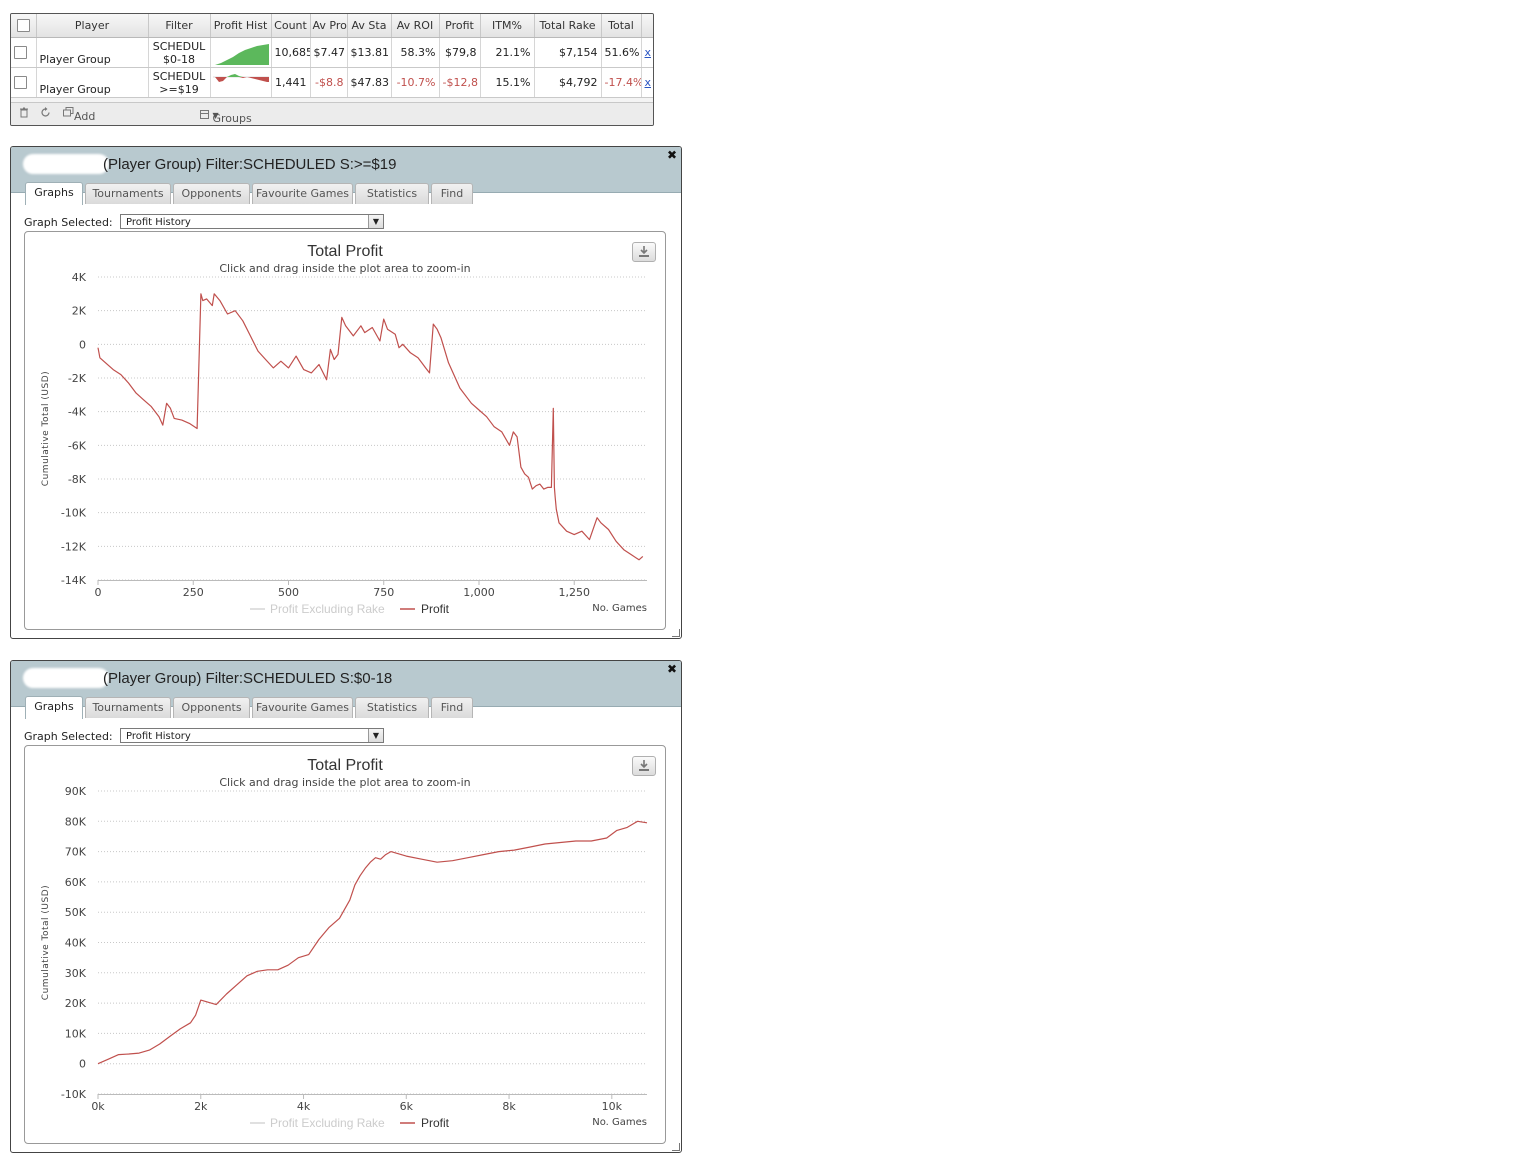 The height and width of the screenshot is (1172, 1536). Describe the element at coordinates (179, 76) in the screenshot. I see `filter-line: SCHEDUL` at that location.